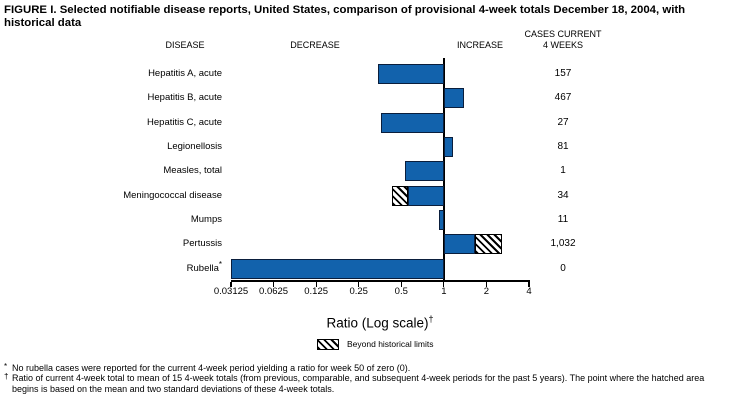  What do you see at coordinates (431, 319) in the screenshot?
I see `x-axis-title-footnote-marker: †` at bounding box center [431, 319].